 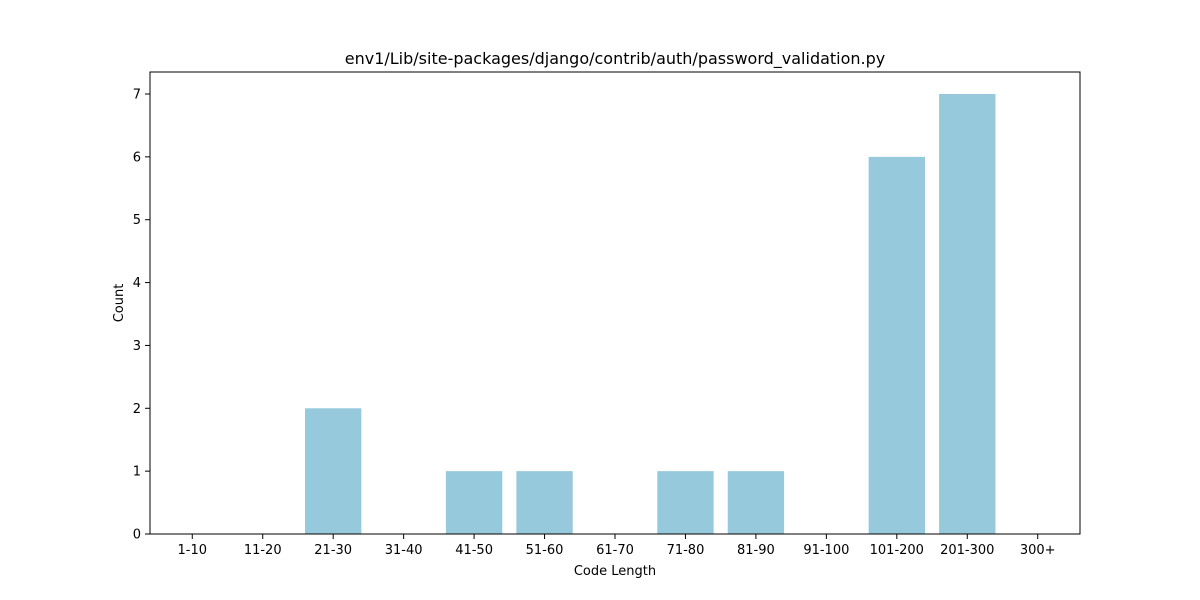 What do you see at coordinates (137, 346) in the screenshot?
I see `y-tick-label: 3` at bounding box center [137, 346].